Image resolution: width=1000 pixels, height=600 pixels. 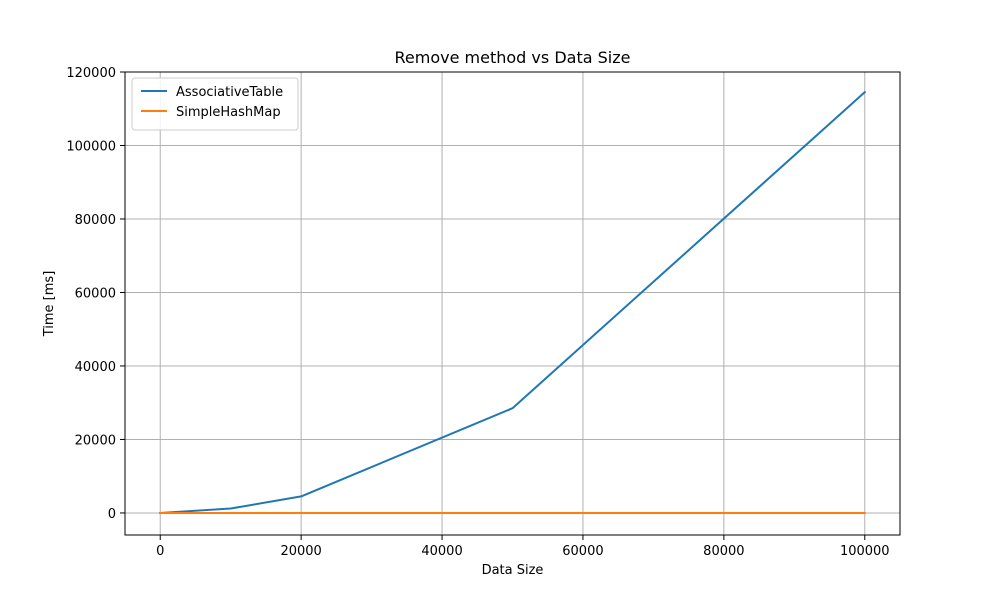 What do you see at coordinates (300, 551) in the screenshot?
I see `x-tick-label: 20000` at bounding box center [300, 551].